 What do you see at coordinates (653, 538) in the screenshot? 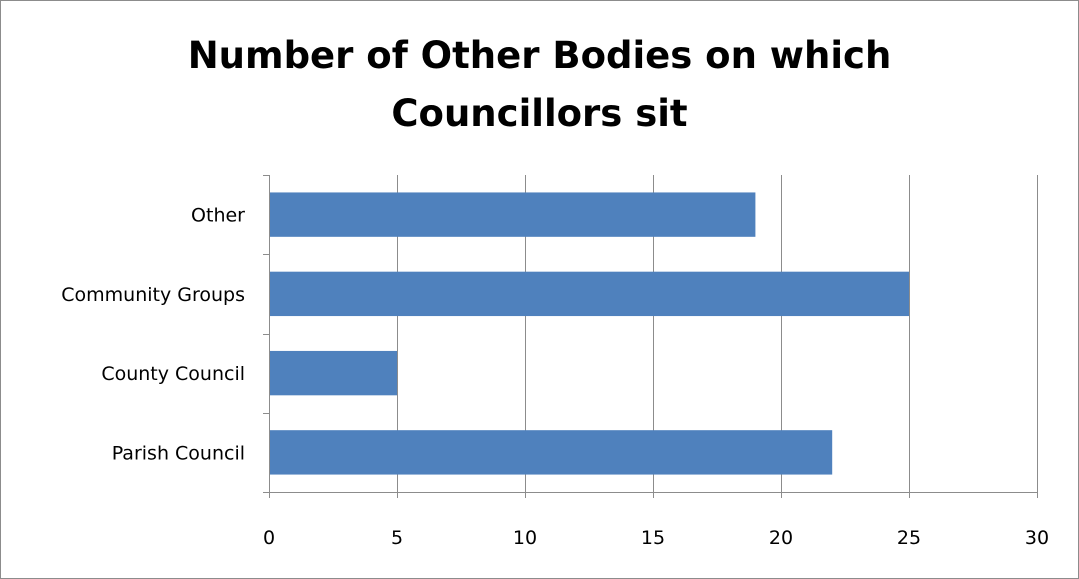
I see `x-tick-label: 15` at bounding box center [653, 538].